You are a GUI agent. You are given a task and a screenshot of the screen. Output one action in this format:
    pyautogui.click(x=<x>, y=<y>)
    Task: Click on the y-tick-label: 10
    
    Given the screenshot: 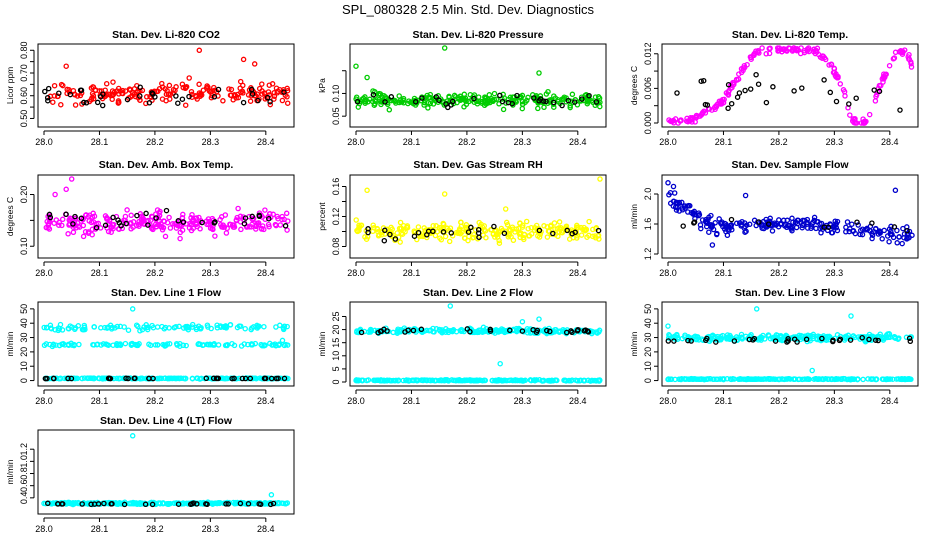 What is the action you would take?
    pyautogui.click(x=24, y=366)
    